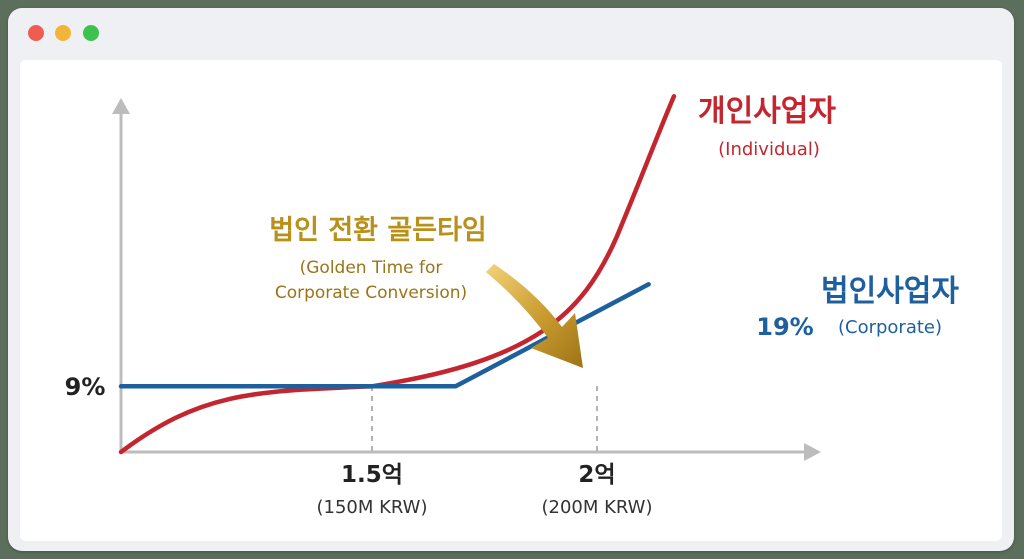 The width and height of the screenshot is (1024, 559). What do you see at coordinates (371, 268) in the screenshot?
I see `annotation-subtitle-line1: (Golden Time for` at bounding box center [371, 268].